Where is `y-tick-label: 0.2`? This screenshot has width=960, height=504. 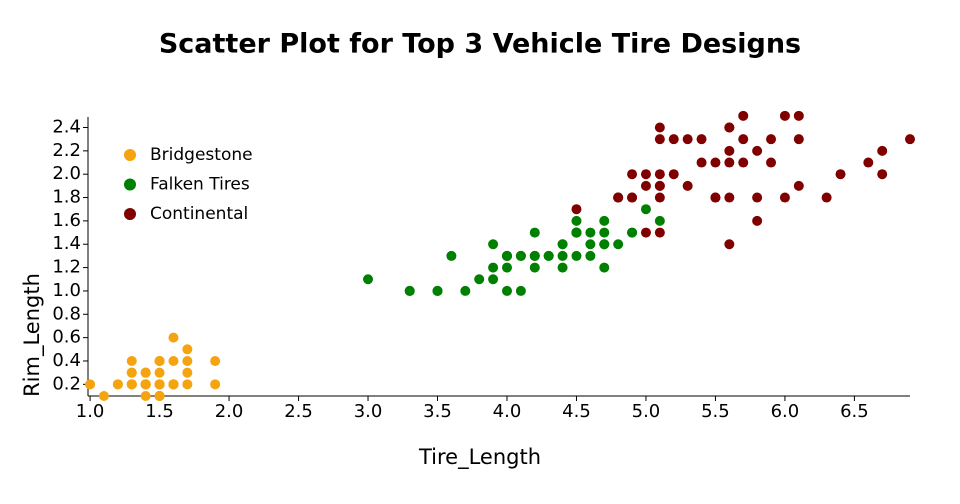 y-tick-label: 0.2 is located at coordinates (66, 383).